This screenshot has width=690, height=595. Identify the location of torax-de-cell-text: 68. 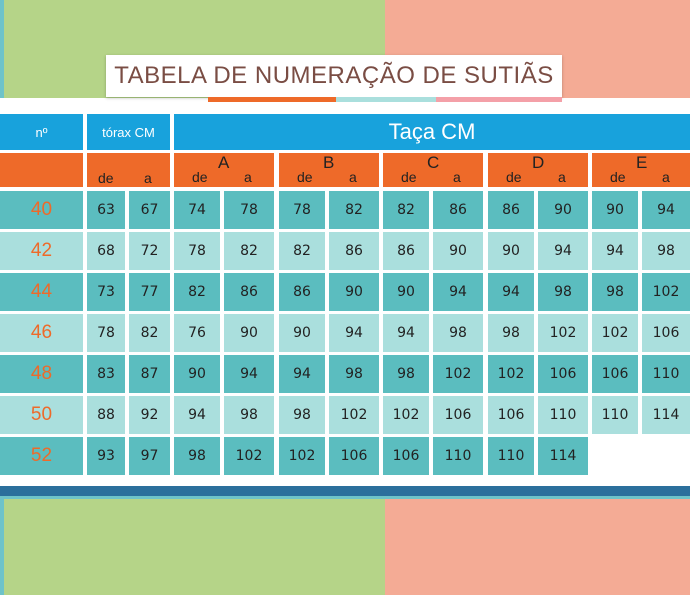
(106, 251).